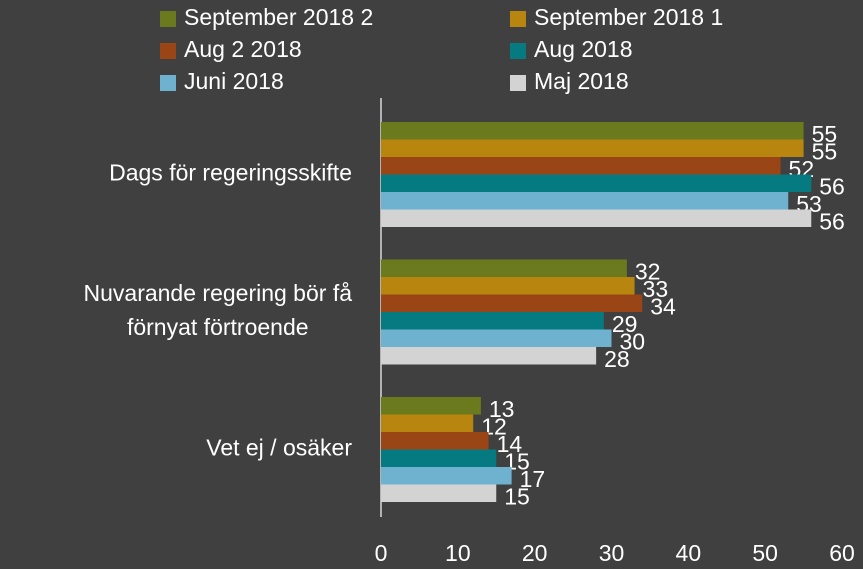 Image resolution: width=863 pixels, height=569 pixels. Describe the element at coordinates (612, 553) in the screenshot. I see `x-tick-label: 30` at that location.